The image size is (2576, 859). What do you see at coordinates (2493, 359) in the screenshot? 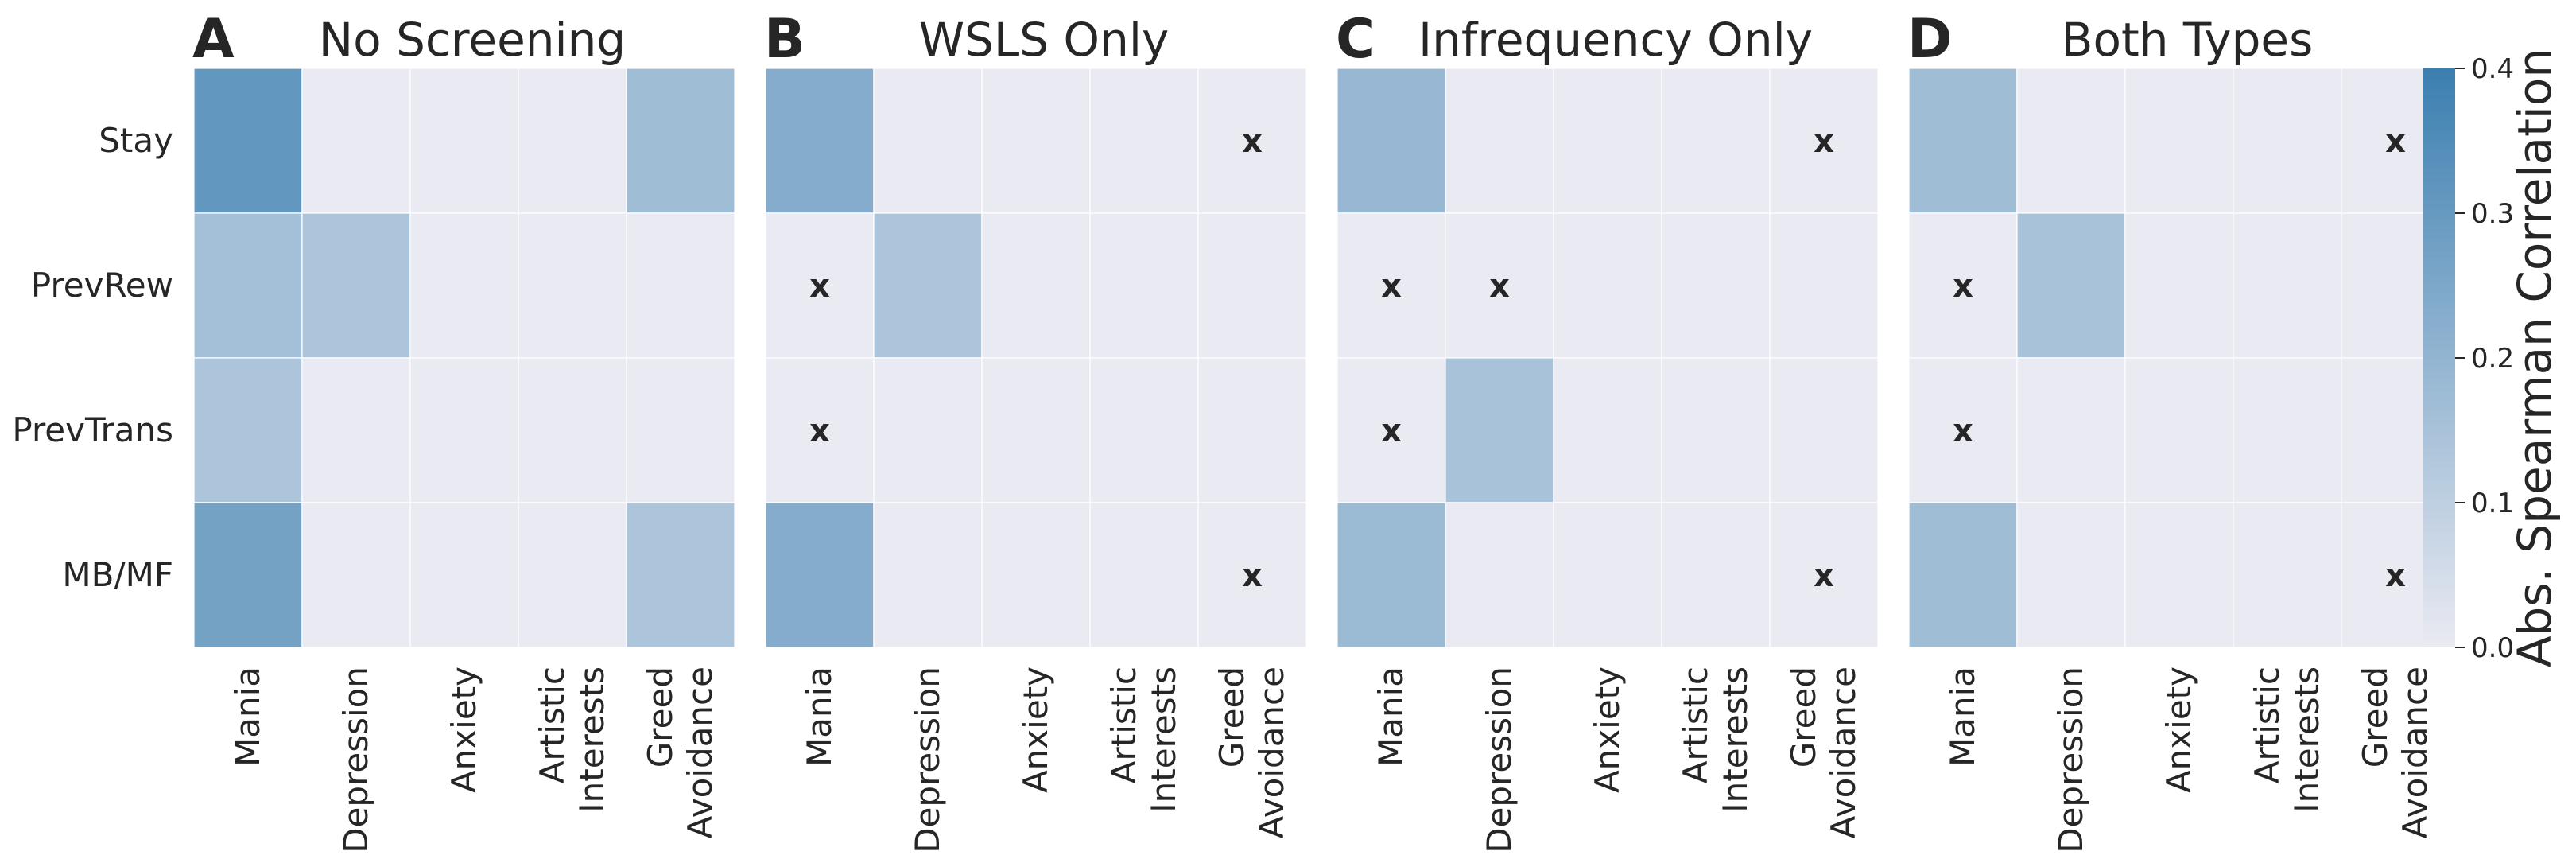
I see `colorbar-tick-label: 0.2` at bounding box center [2493, 359].